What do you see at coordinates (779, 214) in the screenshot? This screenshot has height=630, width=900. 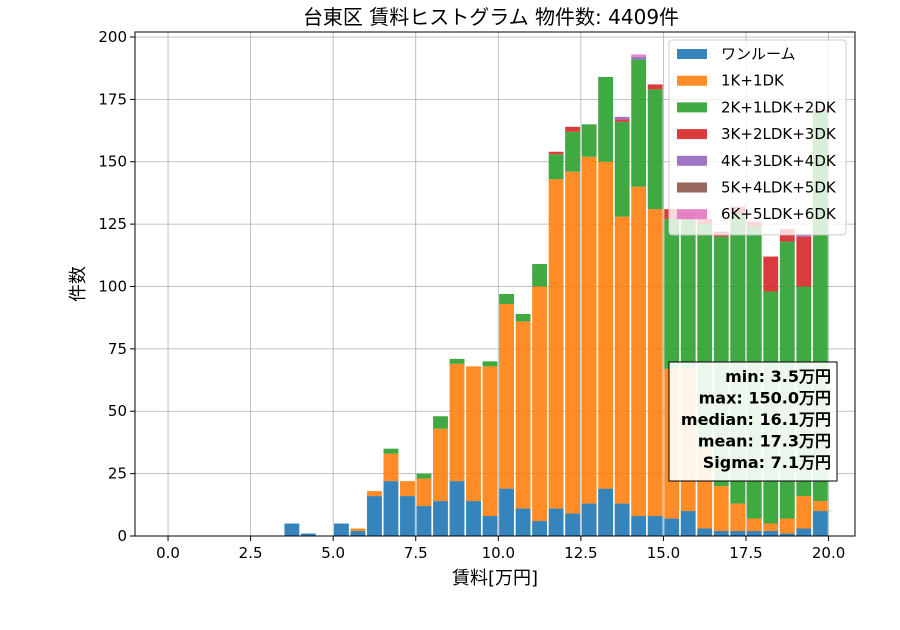 I see `legend-label: 6K+5LDK+6DK` at bounding box center [779, 214].